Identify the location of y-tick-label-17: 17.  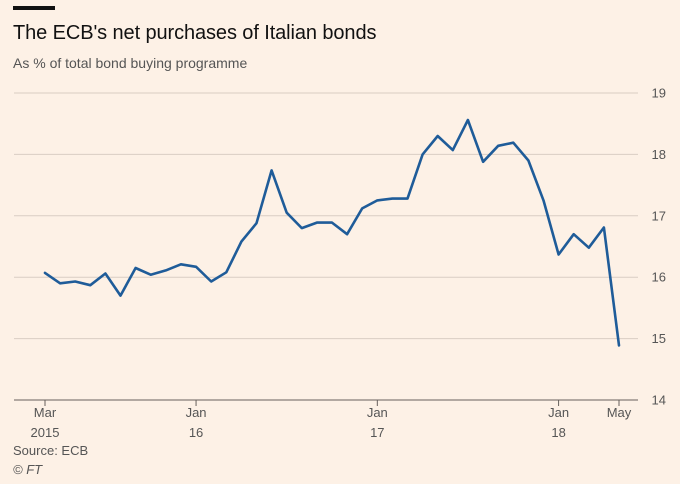
(659, 215).